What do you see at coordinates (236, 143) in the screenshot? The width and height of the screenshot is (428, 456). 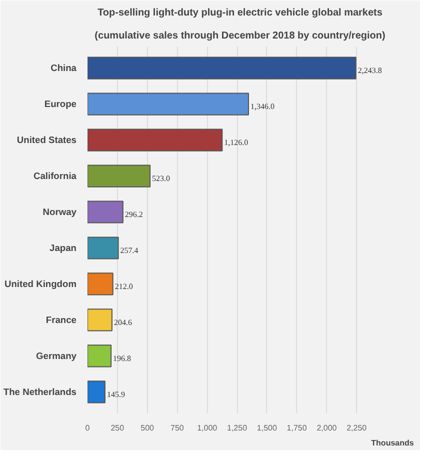 I see `data-label: 1,126.0` at bounding box center [236, 143].